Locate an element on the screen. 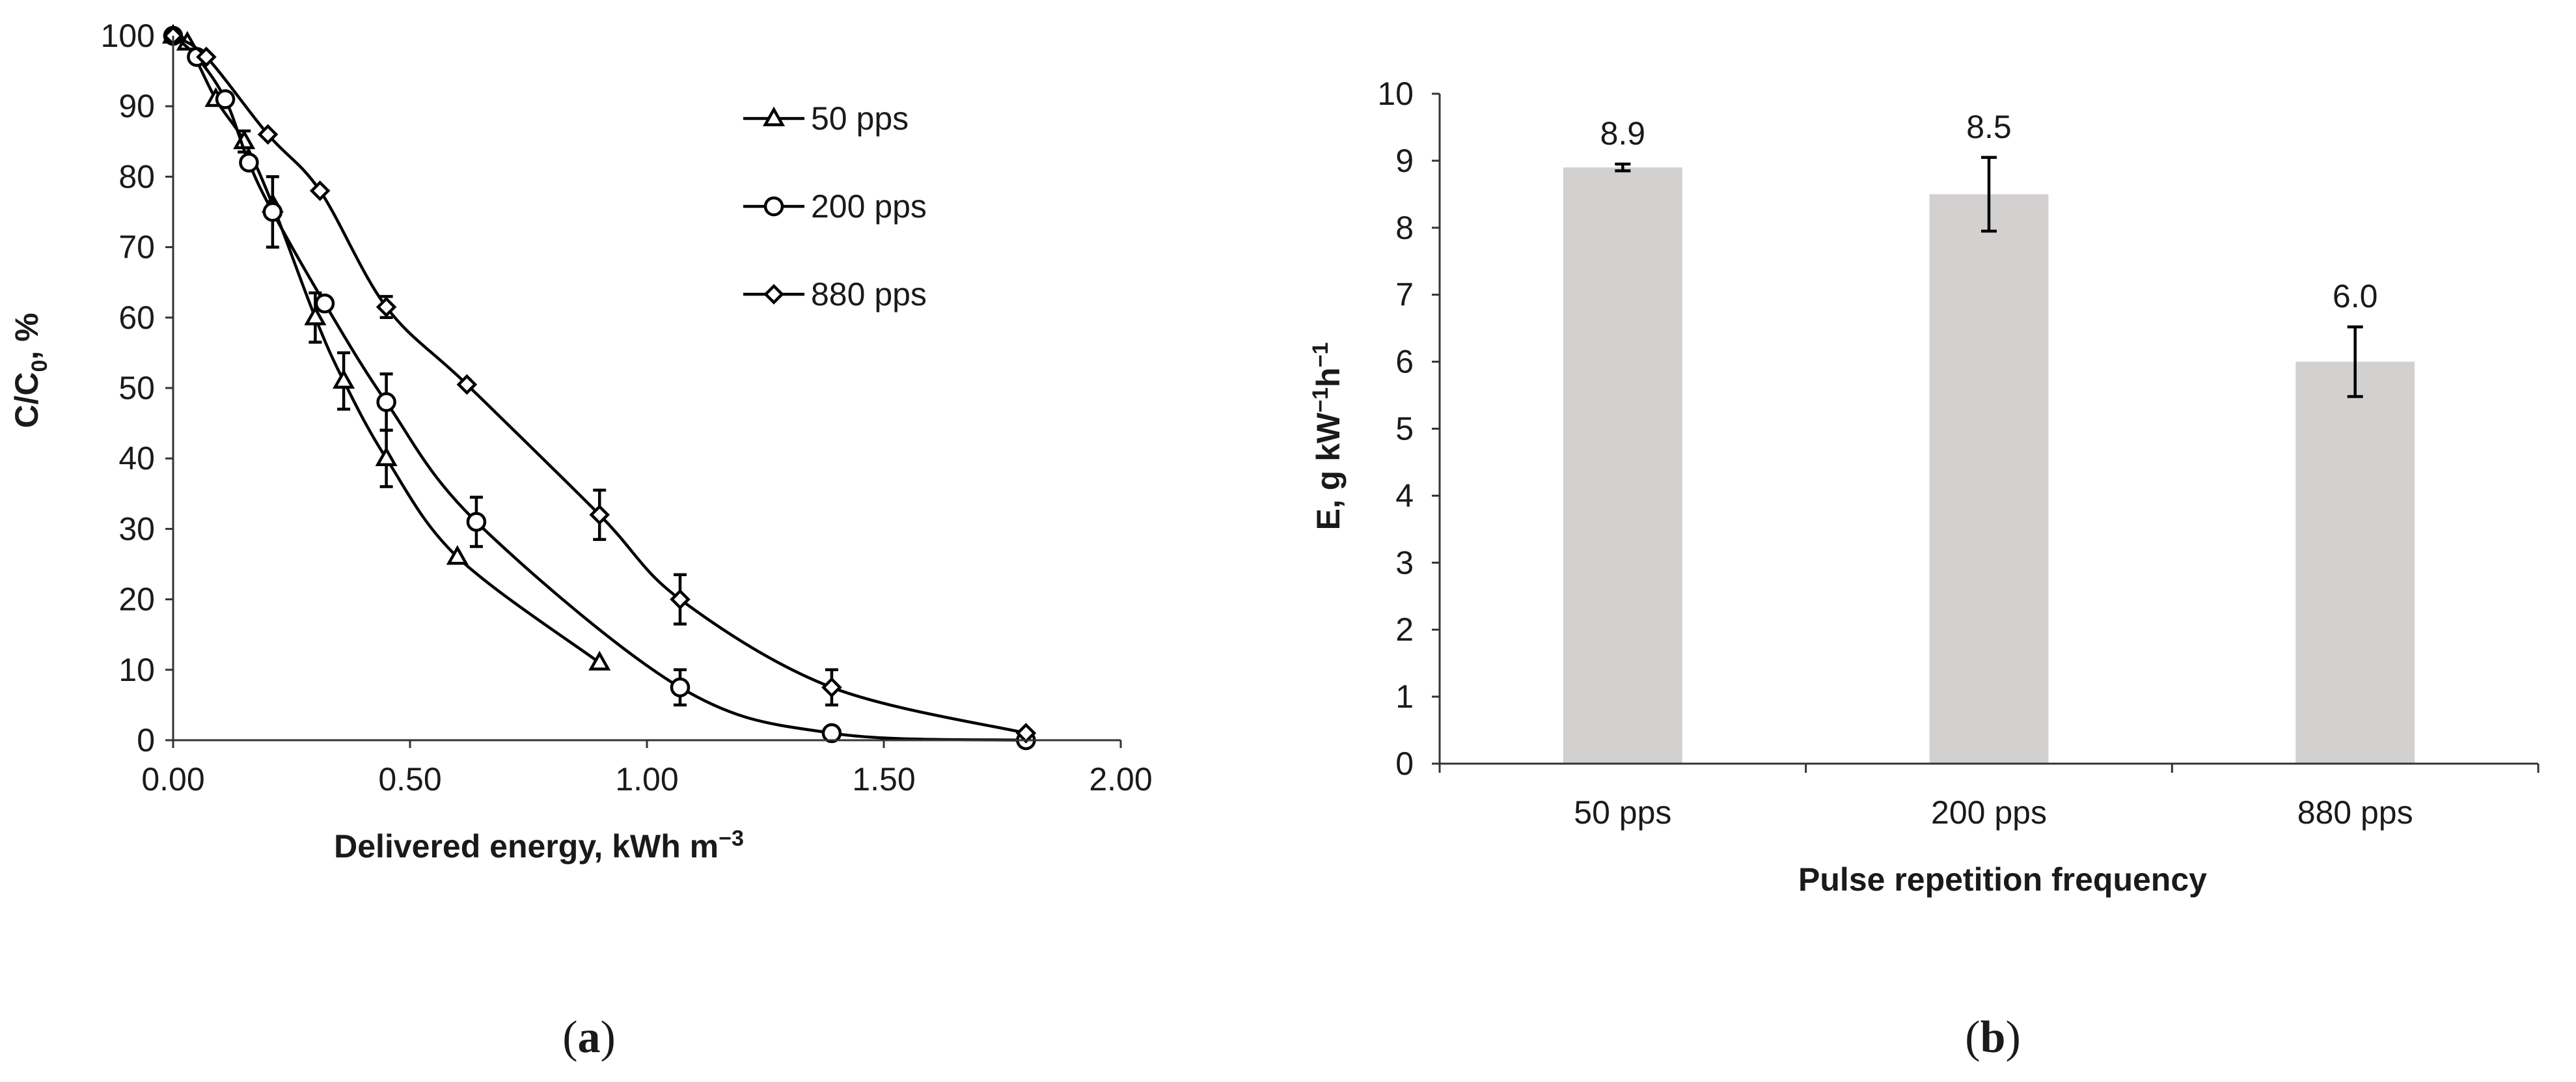  x-tick-label: 2.00 is located at coordinates (1121, 779).